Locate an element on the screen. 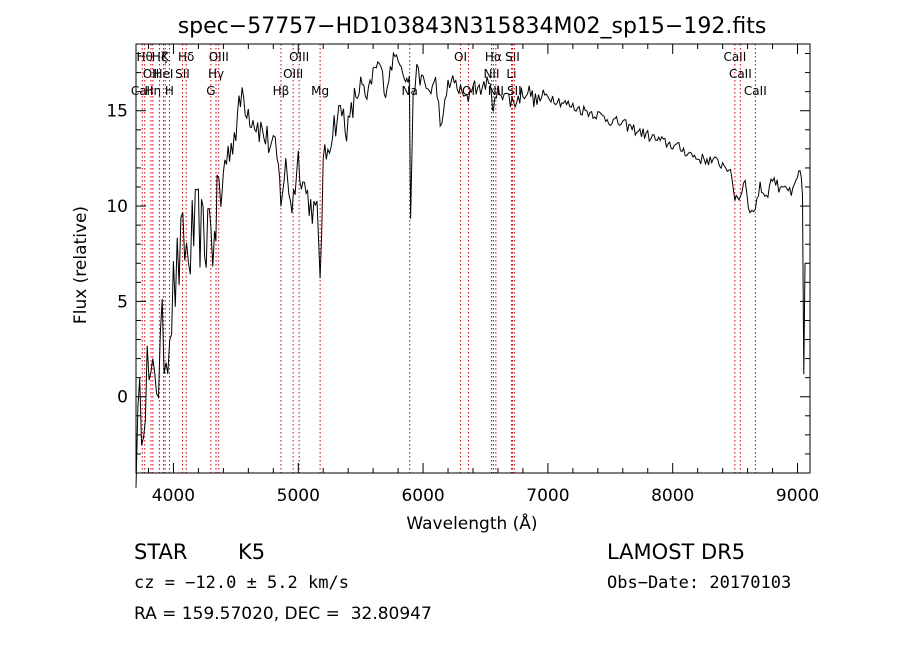  line-label-1: Hθ is located at coordinates (145, 57).